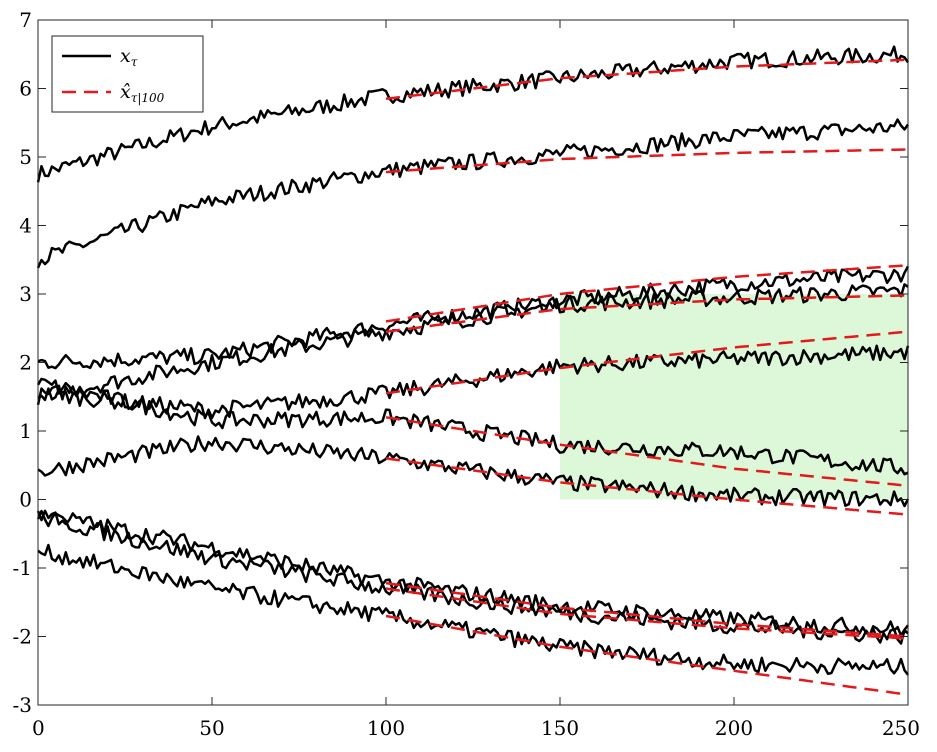 This screenshot has width=937, height=752. I want to click on y-tick-label: -3, so click(22, 705).